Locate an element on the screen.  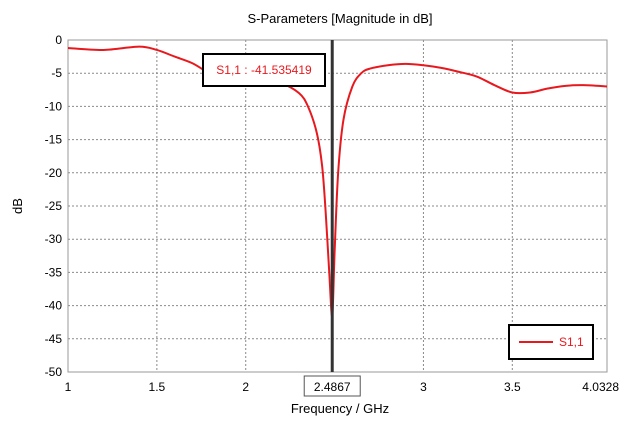
y-tick-label: -30 is located at coordinates (54, 239).